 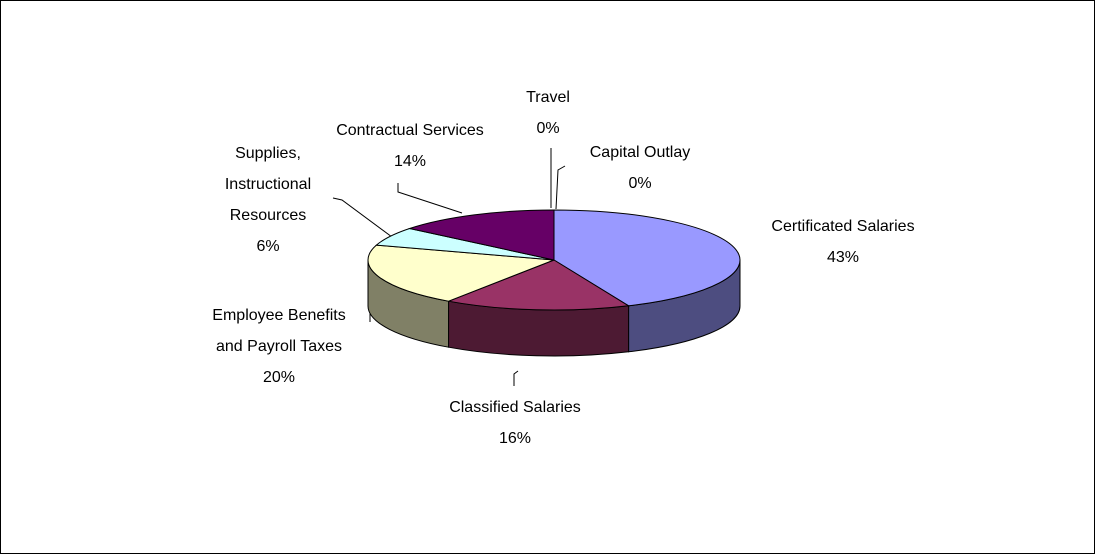 What do you see at coordinates (410, 130) in the screenshot?
I see `slice-label: Contractual Services` at bounding box center [410, 130].